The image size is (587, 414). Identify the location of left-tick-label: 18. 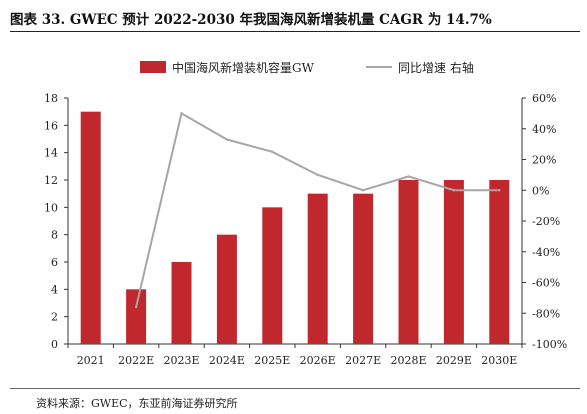
(51, 98).